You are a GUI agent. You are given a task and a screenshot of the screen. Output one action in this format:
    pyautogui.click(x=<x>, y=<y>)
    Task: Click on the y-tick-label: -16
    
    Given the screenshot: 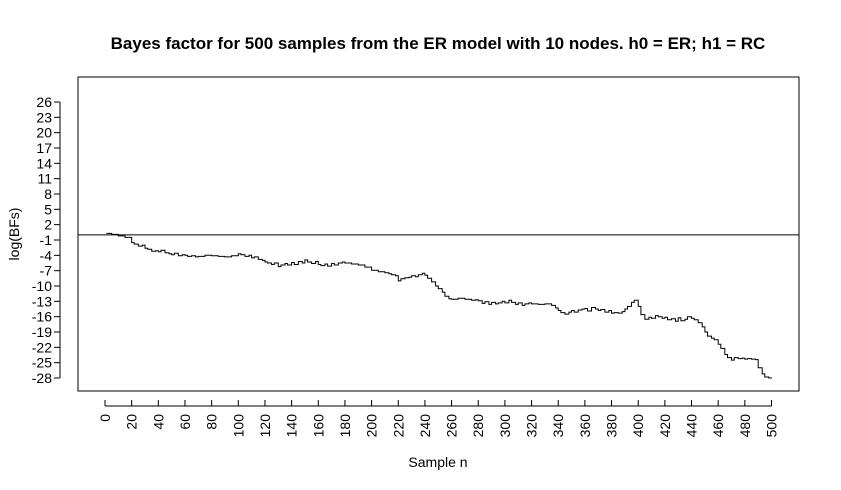 What is the action you would take?
    pyautogui.click(x=42, y=317)
    